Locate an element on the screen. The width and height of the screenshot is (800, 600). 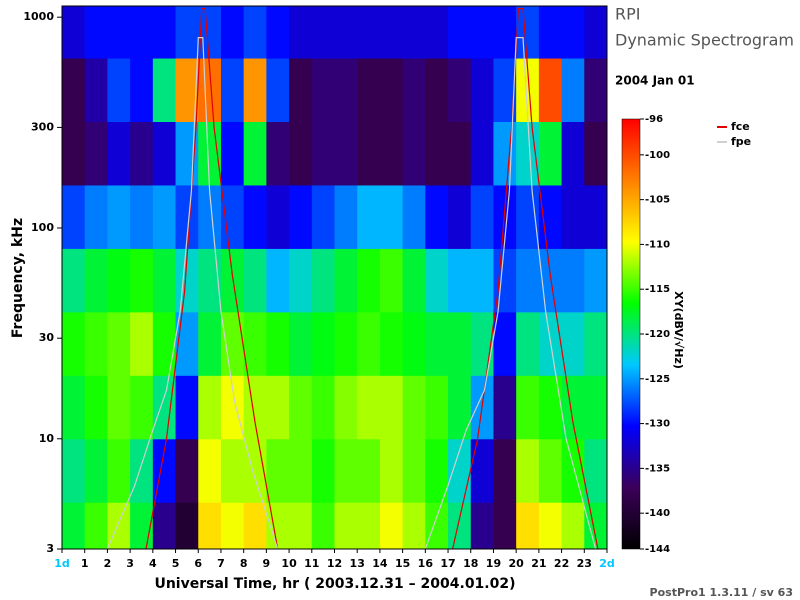
date: 2004 Jan 01 is located at coordinates (655, 81).